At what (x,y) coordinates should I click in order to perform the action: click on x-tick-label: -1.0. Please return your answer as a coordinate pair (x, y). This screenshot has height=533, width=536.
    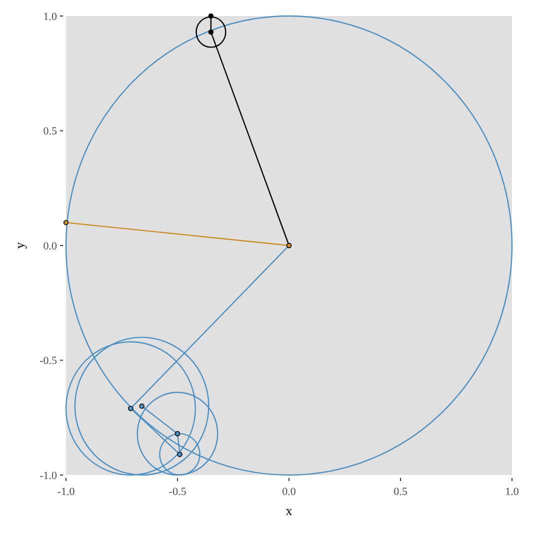
    Looking at the image, I should click on (66, 492).